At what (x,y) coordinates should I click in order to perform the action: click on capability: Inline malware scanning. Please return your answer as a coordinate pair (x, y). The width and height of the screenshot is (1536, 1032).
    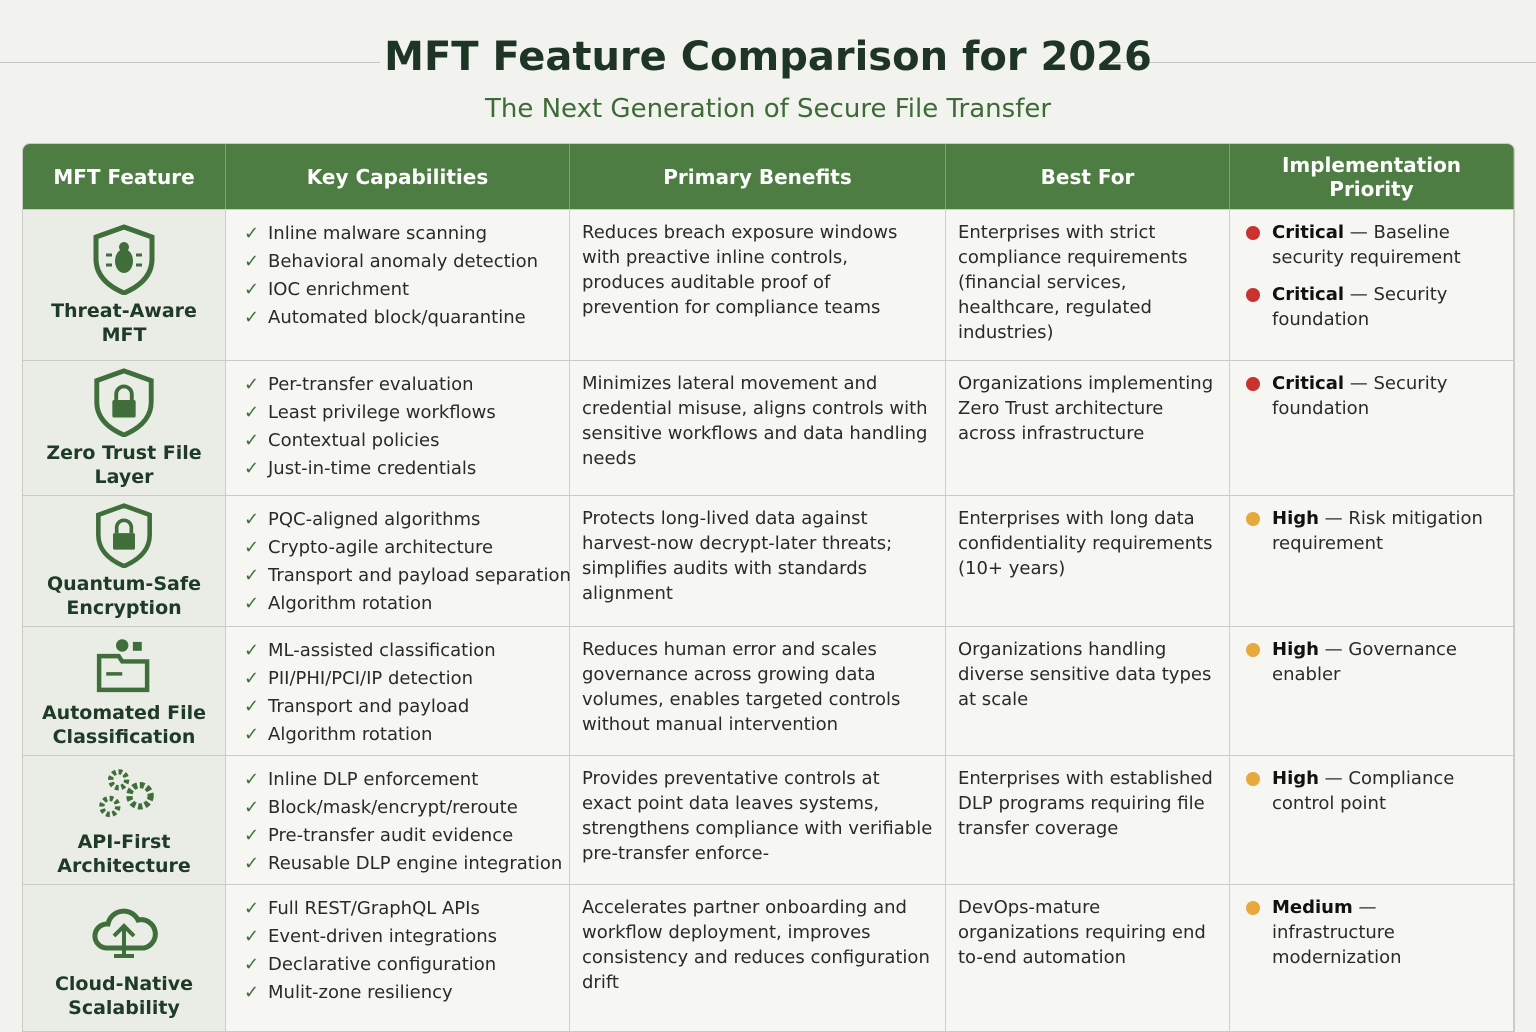
    Looking at the image, I should click on (397, 234).